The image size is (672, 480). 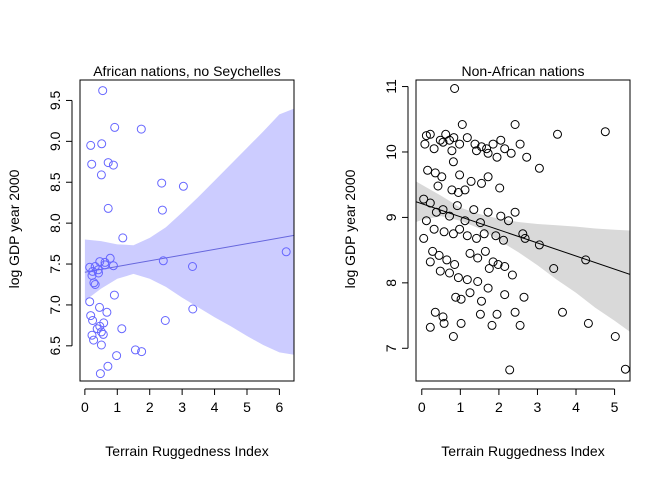 What do you see at coordinates (391, 152) in the screenshot?
I see `y-tick-label: 10` at bounding box center [391, 152].